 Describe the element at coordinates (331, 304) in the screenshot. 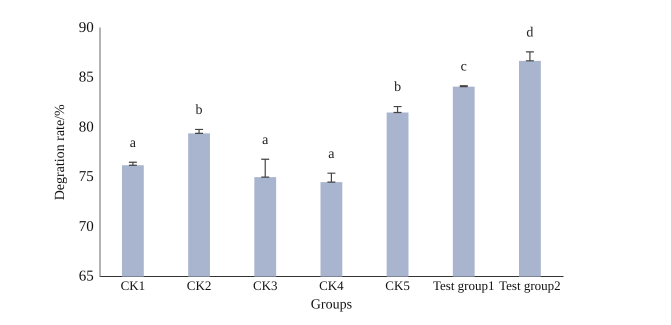

I see `x-axis-title: Groups` at that location.